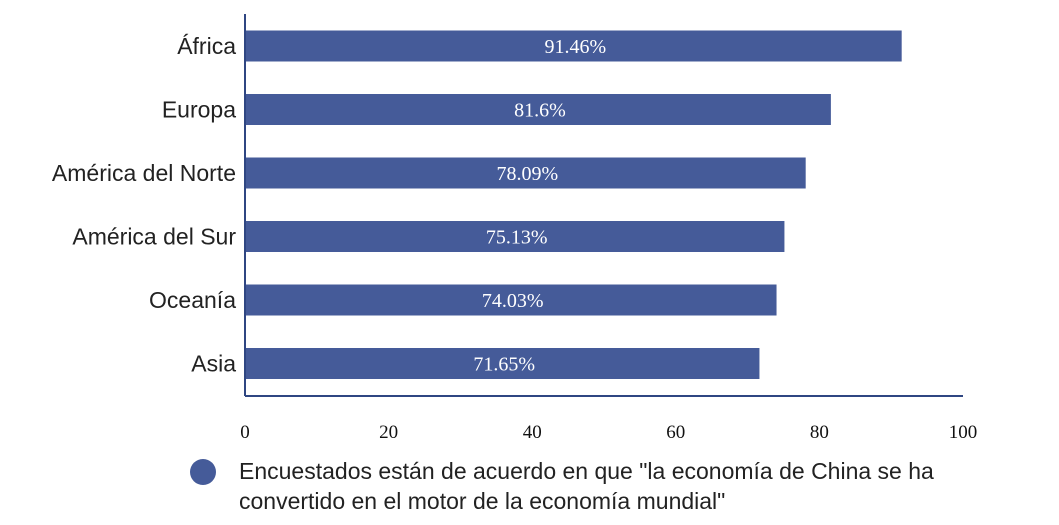 Image resolution: width=1059 pixels, height=525 pixels. What do you see at coordinates (206, 46) in the screenshot?
I see `category-label: África` at bounding box center [206, 46].